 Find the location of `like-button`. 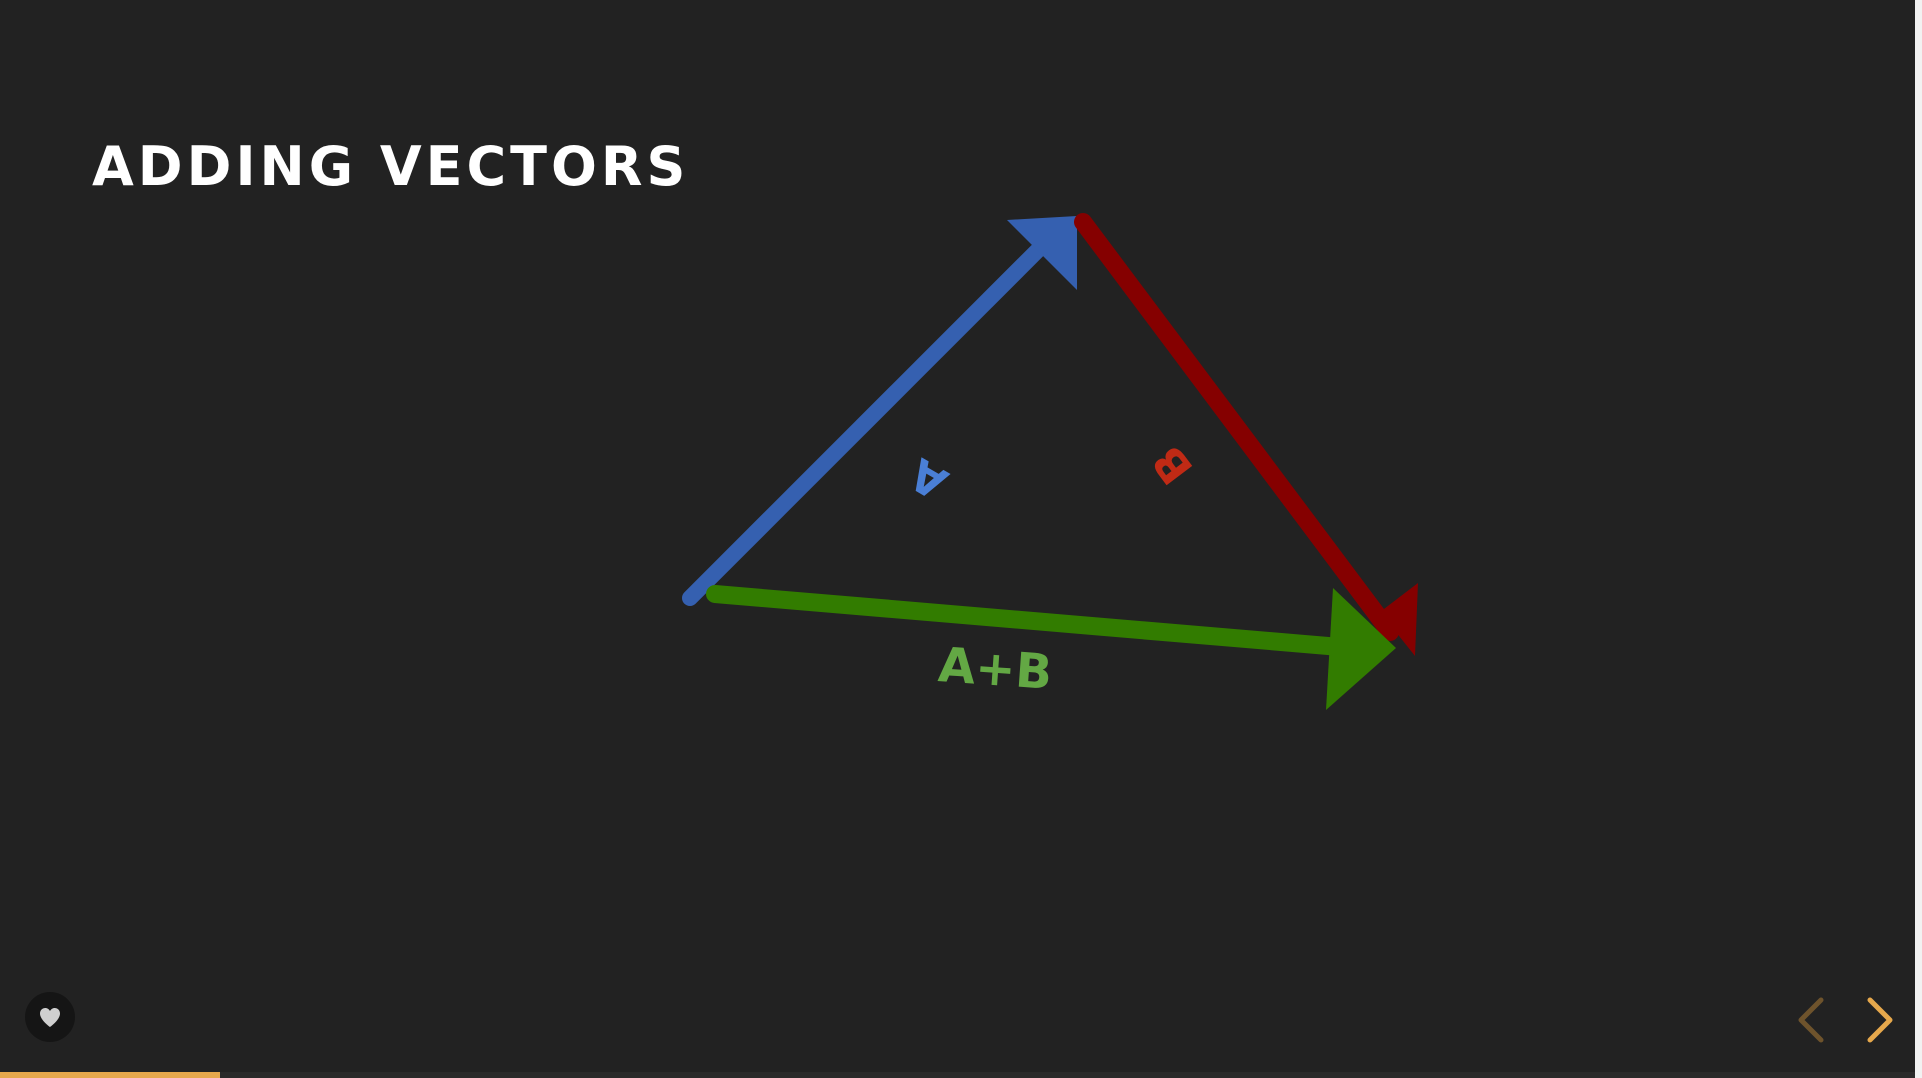

like-button is located at coordinates (50, 1017).